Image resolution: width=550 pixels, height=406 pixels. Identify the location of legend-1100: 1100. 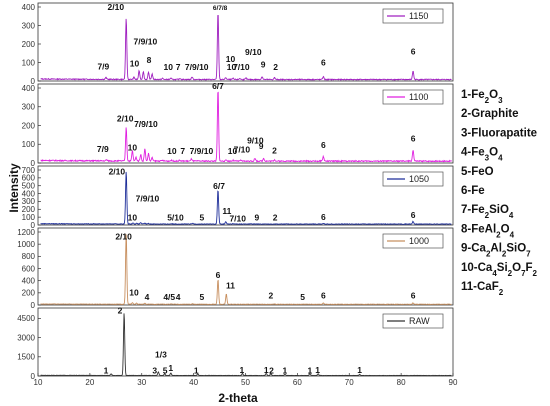
(413, 97).